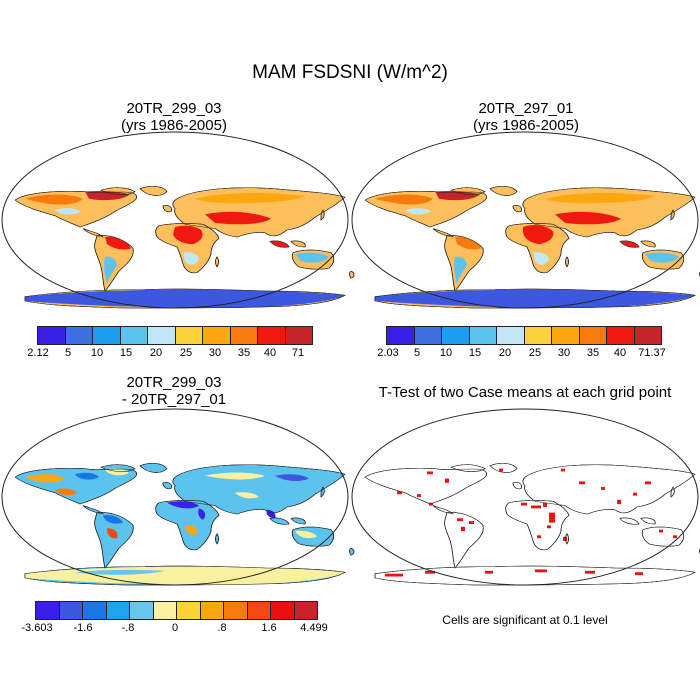 This screenshot has width=700, height=700. I want to click on colorbar-tick: 2.12, so click(38, 353).